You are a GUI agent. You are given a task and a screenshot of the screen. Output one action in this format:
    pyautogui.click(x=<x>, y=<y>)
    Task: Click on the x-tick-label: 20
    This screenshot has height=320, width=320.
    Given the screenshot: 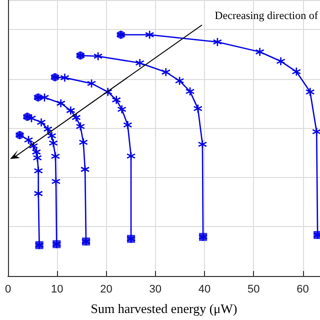 What is the action you would take?
    pyautogui.click(x=106, y=290)
    